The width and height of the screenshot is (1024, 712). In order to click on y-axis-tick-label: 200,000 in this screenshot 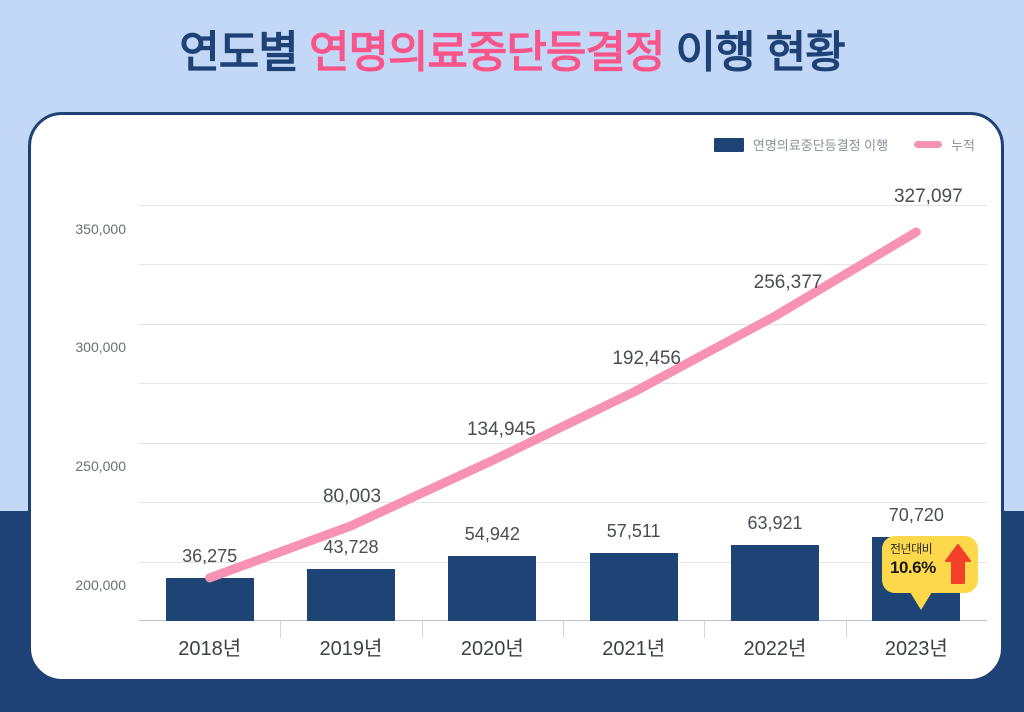, I will do `click(100, 585)`.